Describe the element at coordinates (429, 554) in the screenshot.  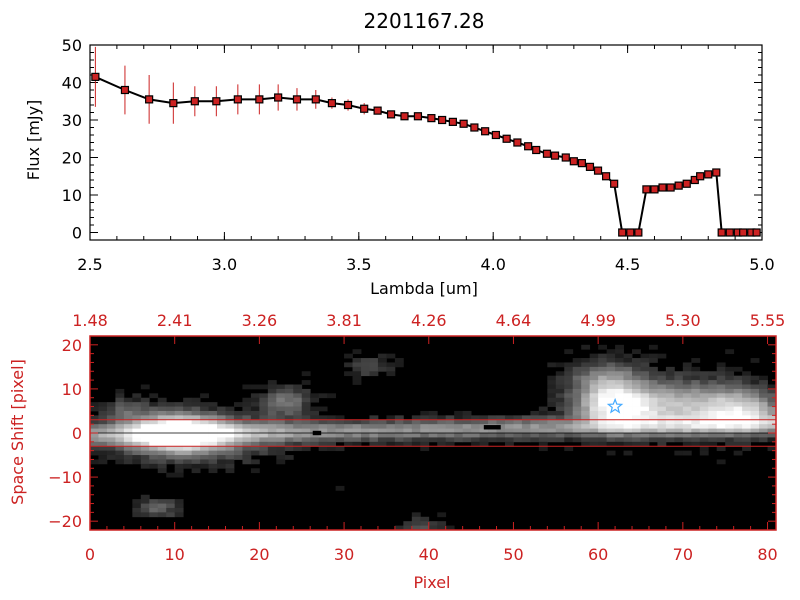
I see `image-x-tick-label: 40` at that location.